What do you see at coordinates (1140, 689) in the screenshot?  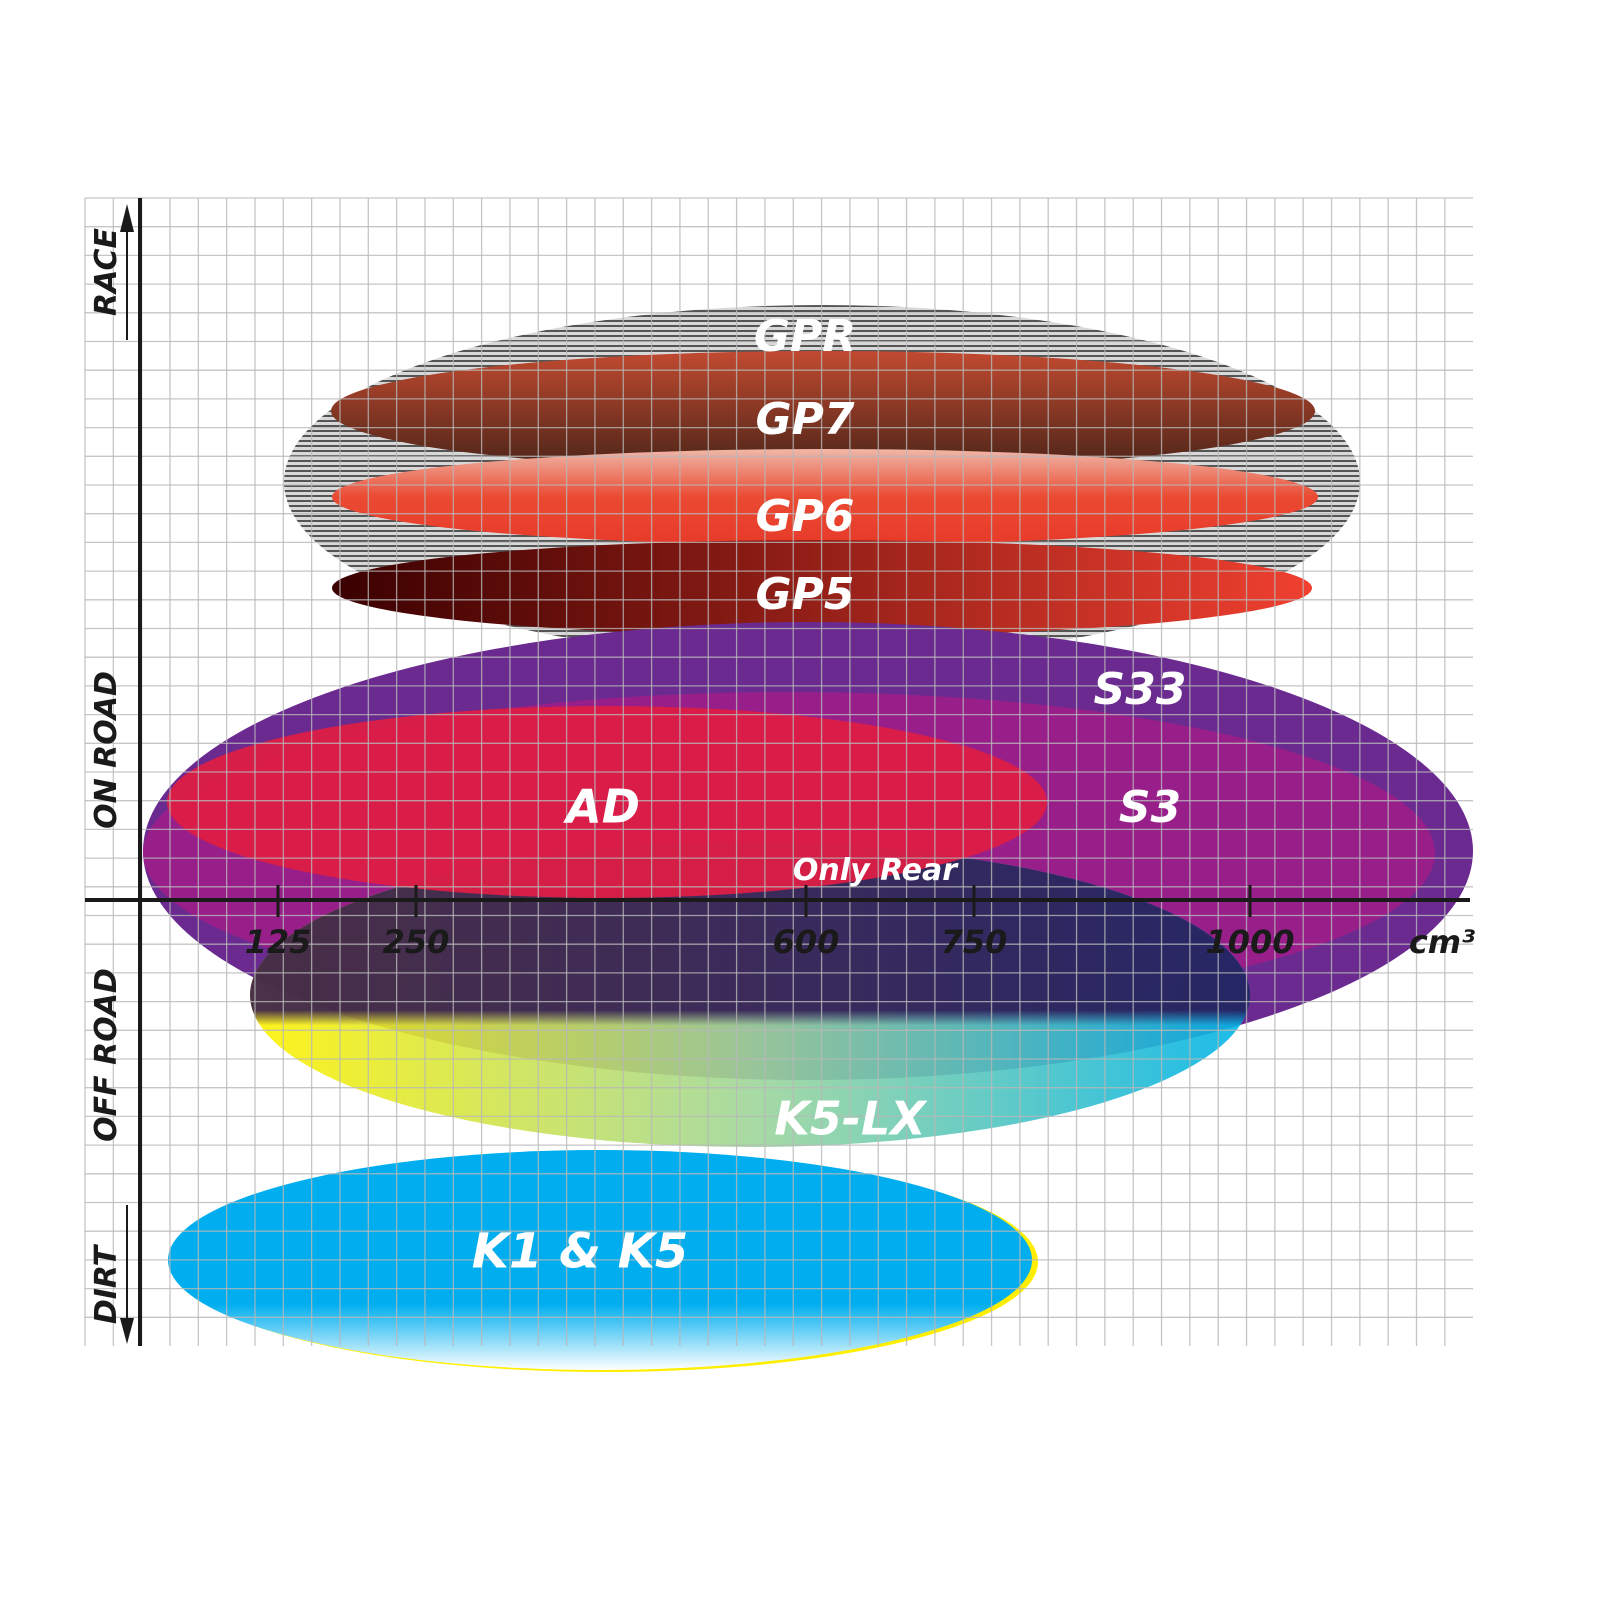 I see `label-s33: S33` at bounding box center [1140, 689].